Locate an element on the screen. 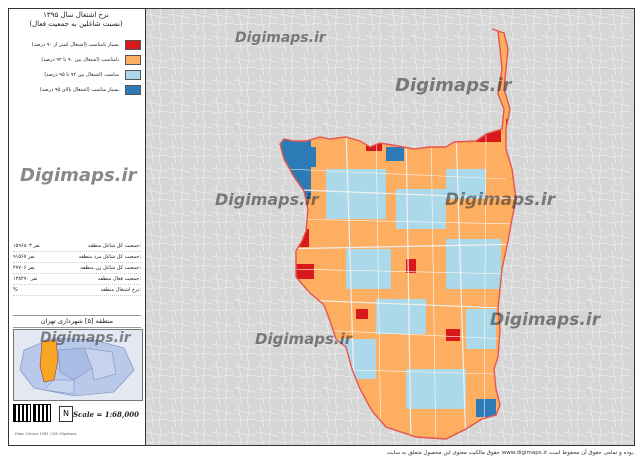  north-arrow-icon: N is located at coordinates (66, 414).